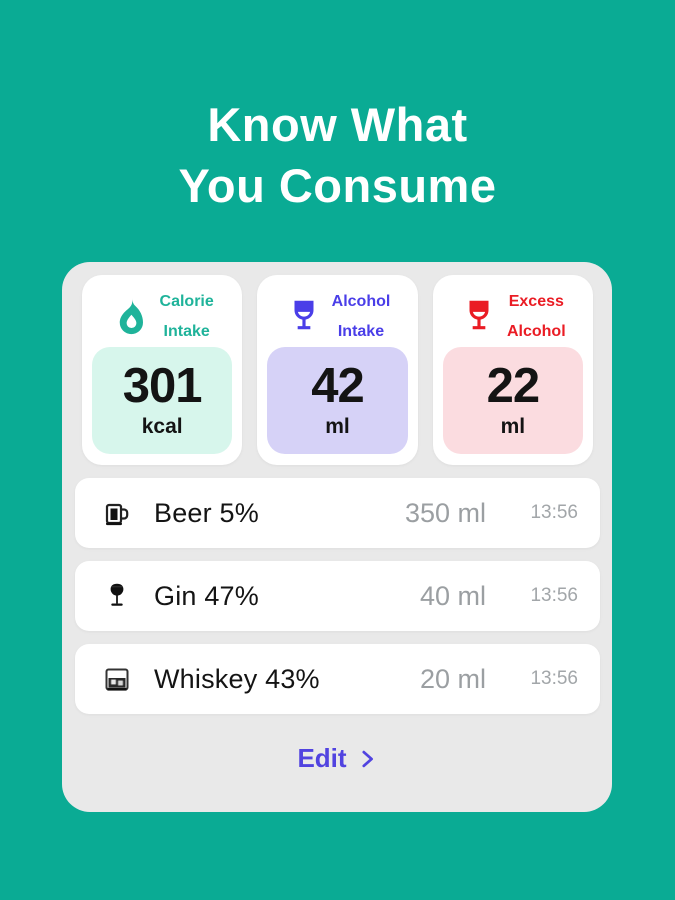 The width and height of the screenshot is (675, 900). Describe the element at coordinates (445, 512) in the screenshot. I see `drink-amount: 350 ml` at that location.